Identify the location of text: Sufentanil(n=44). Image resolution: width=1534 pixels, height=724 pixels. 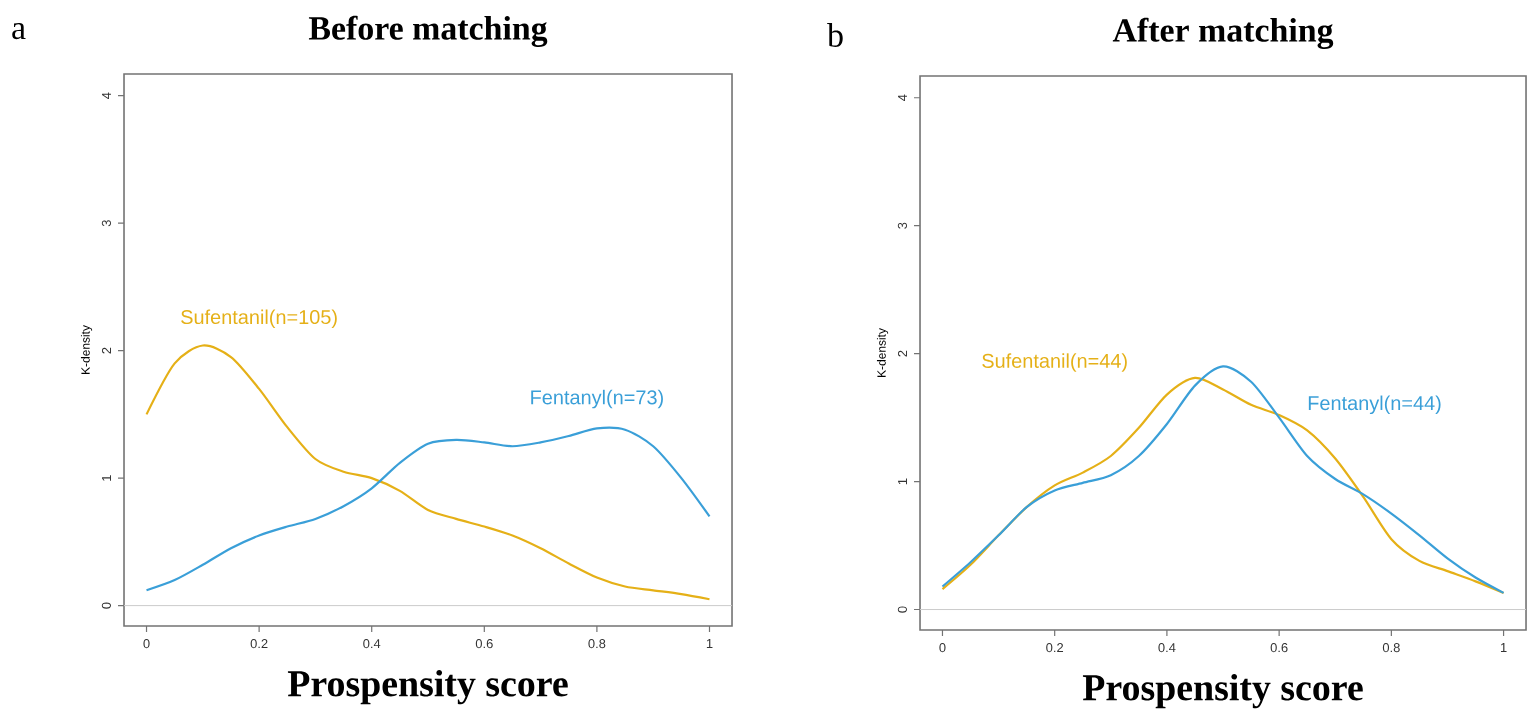
(1054, 362).